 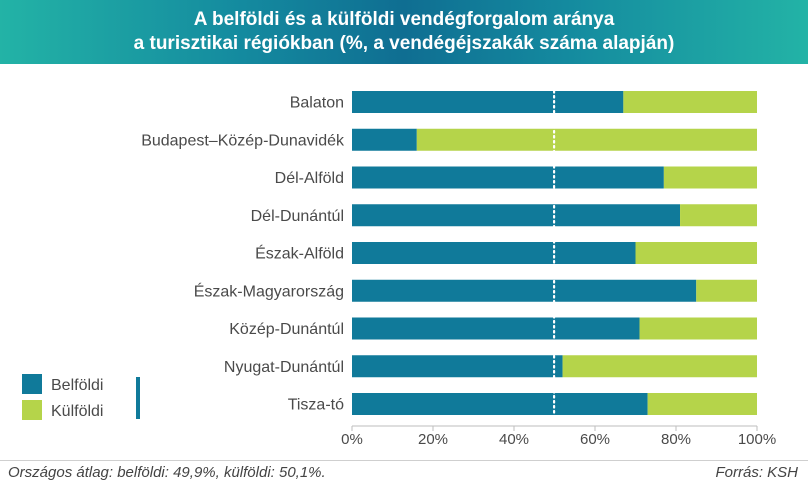 I want to click on category-label: Dél-Dunántúl, so click(x=297, y=216).